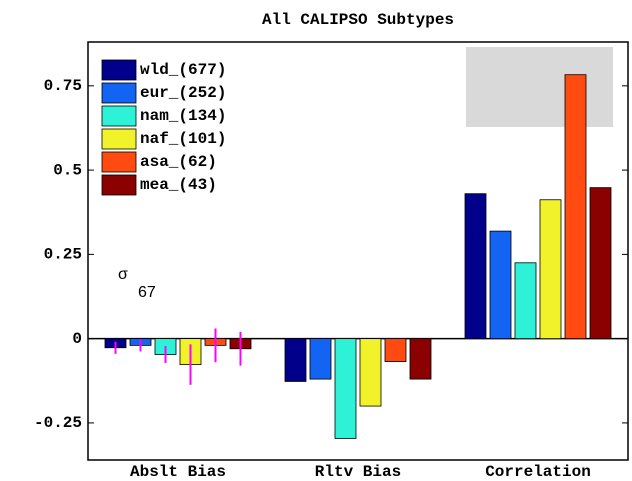 This screenshot has height=481, width=632. Describe the element at coordinates (358, 20) in the screenshot. I see `chart-title: All CALIPSO Subtypes` at that location.